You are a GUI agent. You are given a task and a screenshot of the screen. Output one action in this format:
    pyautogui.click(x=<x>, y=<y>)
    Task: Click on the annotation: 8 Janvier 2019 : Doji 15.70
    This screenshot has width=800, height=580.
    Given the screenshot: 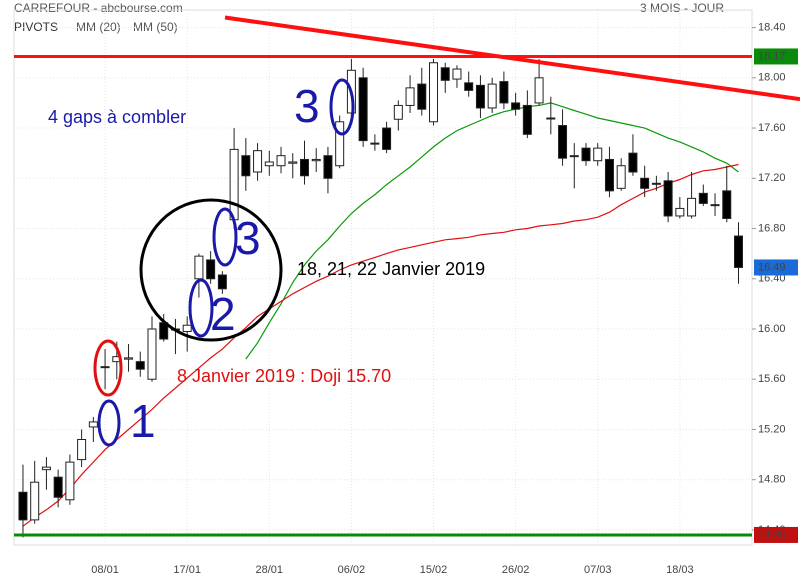 What is the action you would take?
    pyautogui.click(x=284, y=376)
    